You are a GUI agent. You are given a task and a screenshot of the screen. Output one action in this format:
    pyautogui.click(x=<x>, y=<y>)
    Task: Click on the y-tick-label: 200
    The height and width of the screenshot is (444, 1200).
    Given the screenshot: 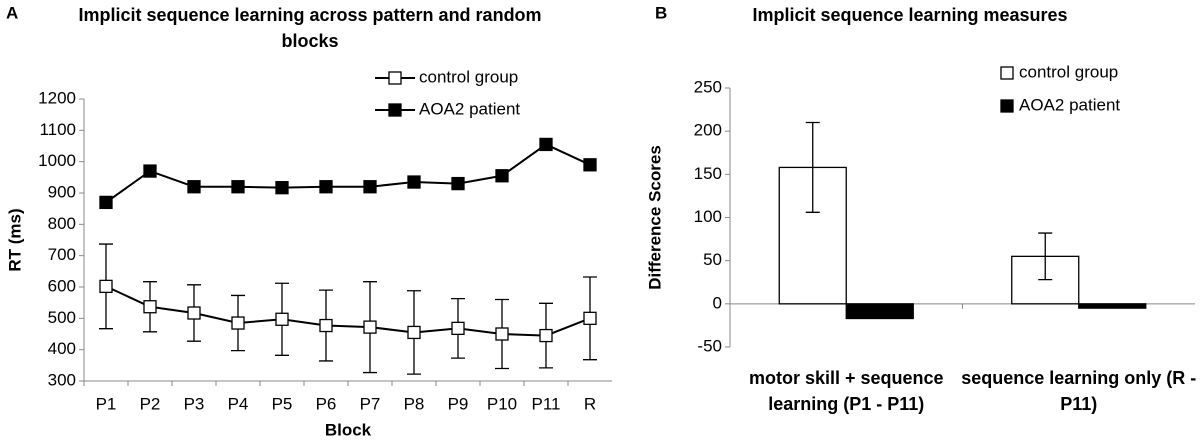 What is the action you would take?
    pyautogui.click(x=708, y=130)
    